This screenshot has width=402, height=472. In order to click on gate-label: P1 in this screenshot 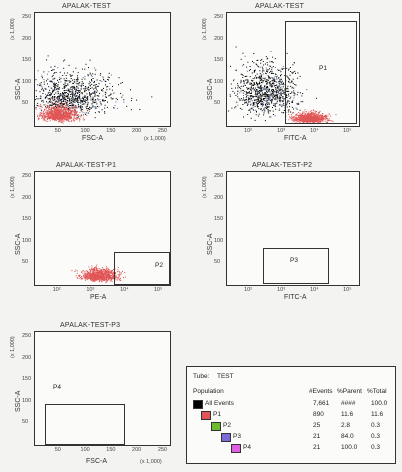, I will do `click(323, 68)`.